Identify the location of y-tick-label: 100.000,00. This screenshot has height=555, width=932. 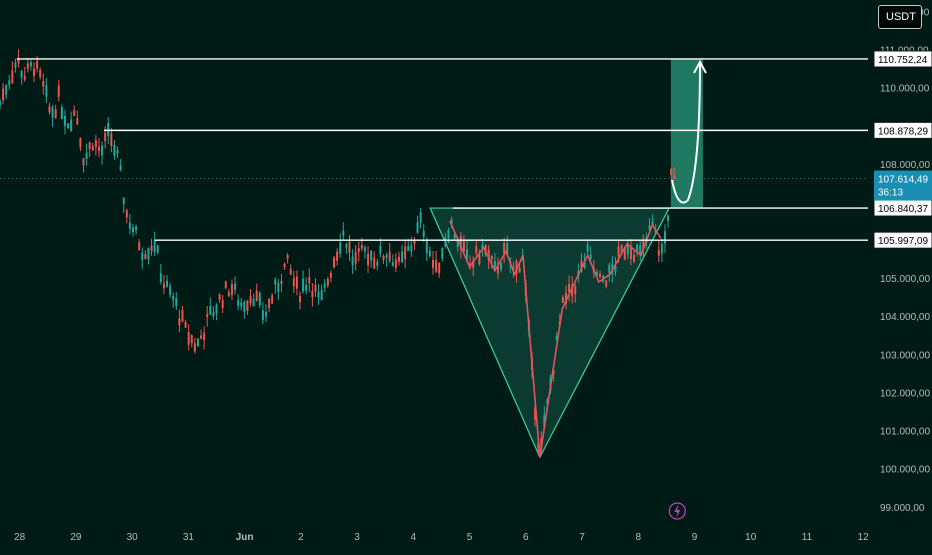
(905, 470).